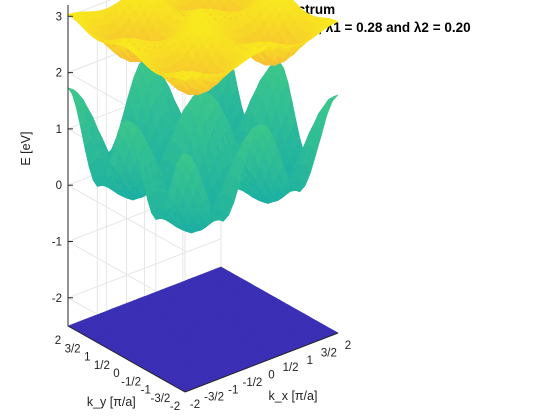 The height and width of the screenshot is (420, 560). I want to click on ky-tick-label: -2, so click(175, 407).